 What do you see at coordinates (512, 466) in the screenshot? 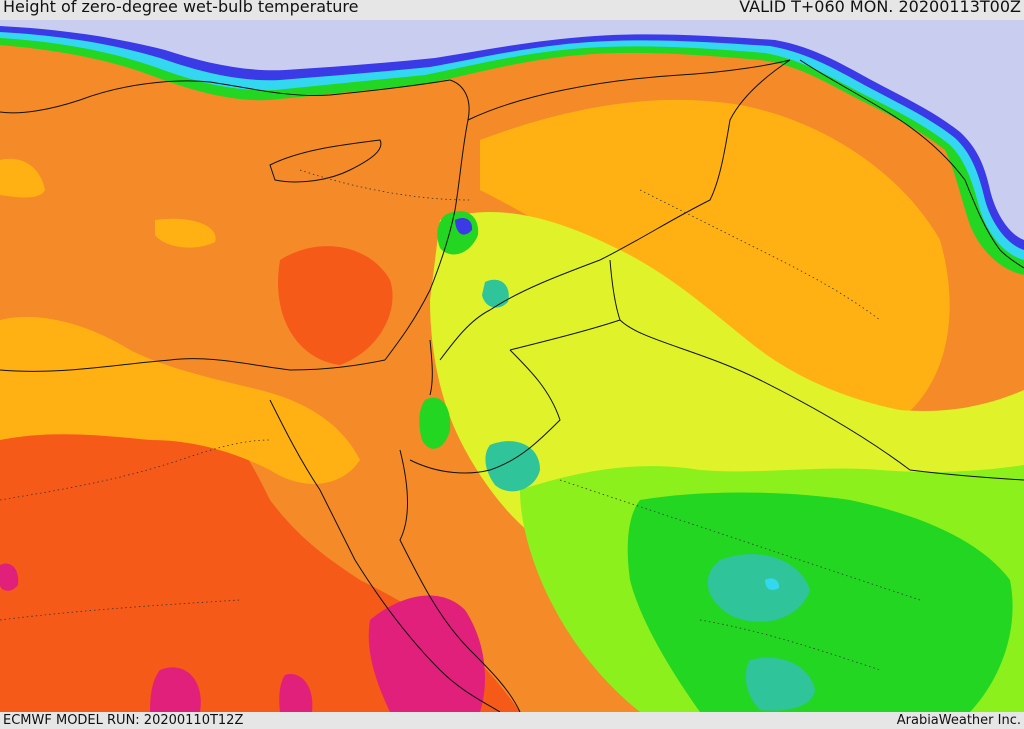
I see `field-teal-jordan` at bounding box center [512, 466].